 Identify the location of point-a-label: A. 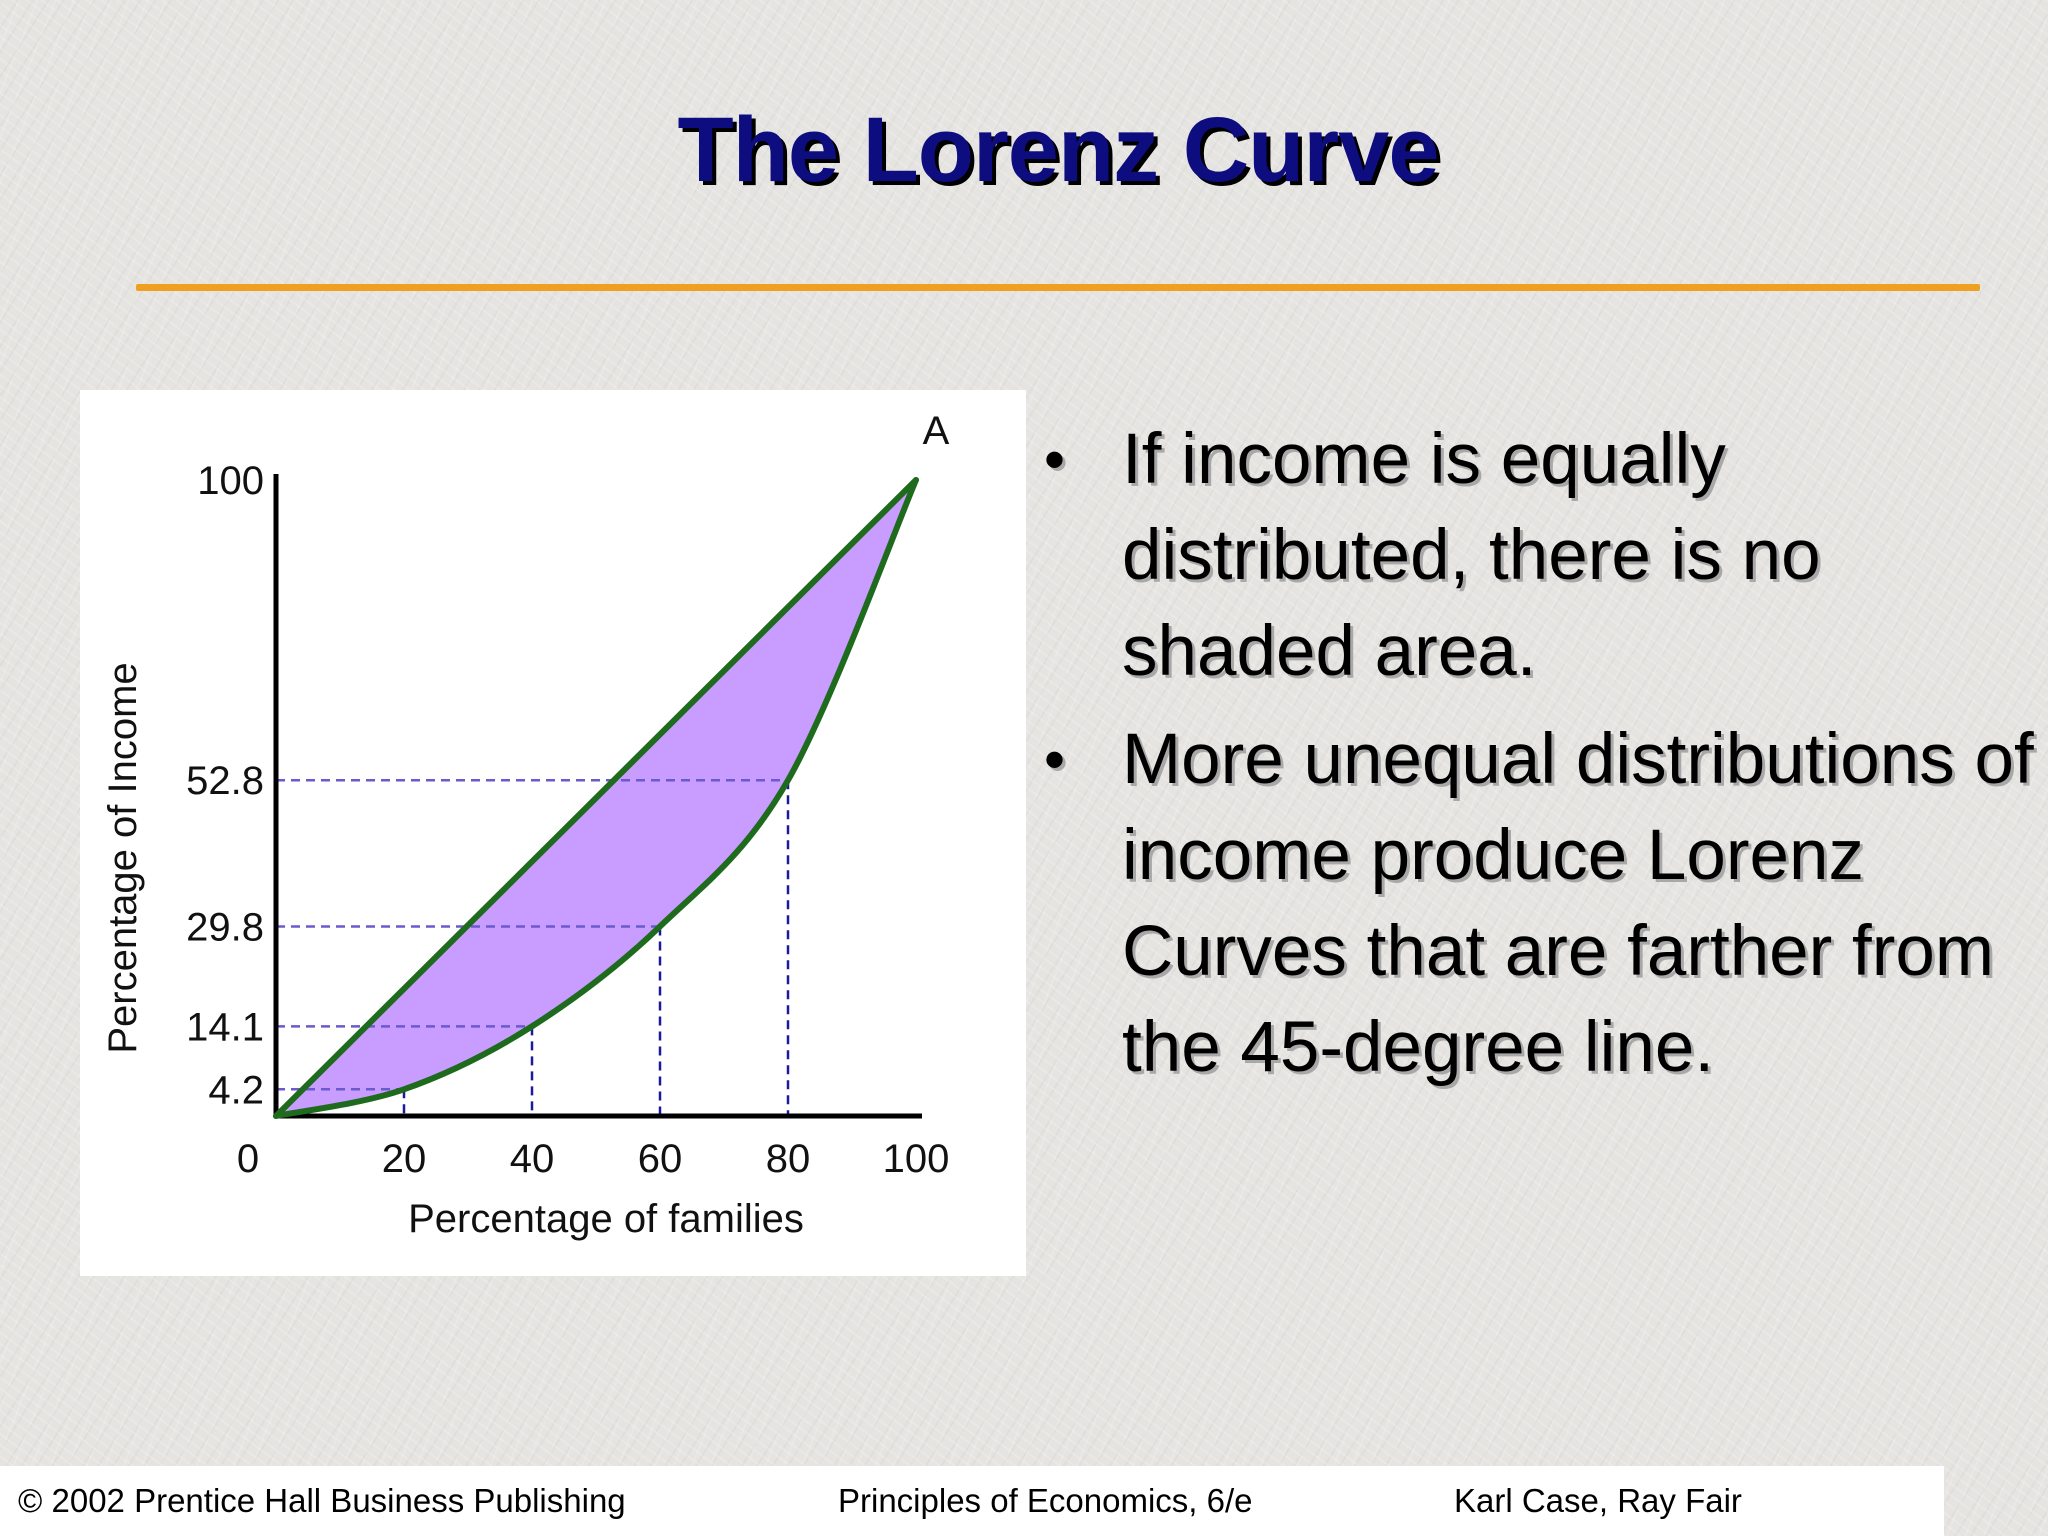
(936, 431).